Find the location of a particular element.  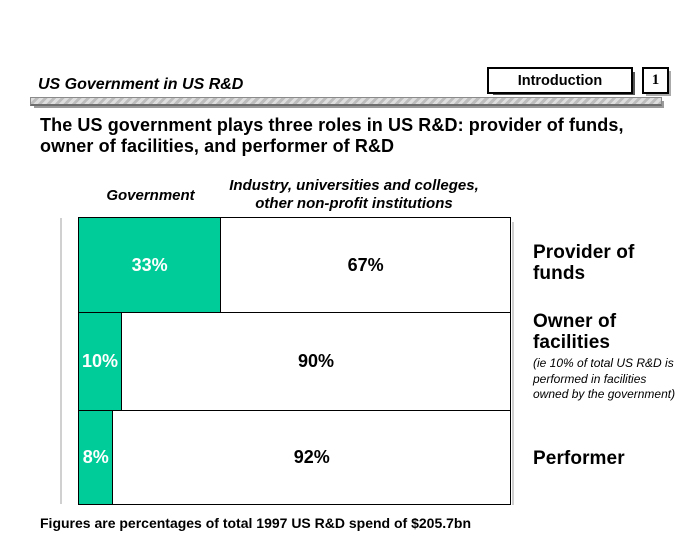

bar-row-performer: 8% 92% is located at coordinates (294, 457).